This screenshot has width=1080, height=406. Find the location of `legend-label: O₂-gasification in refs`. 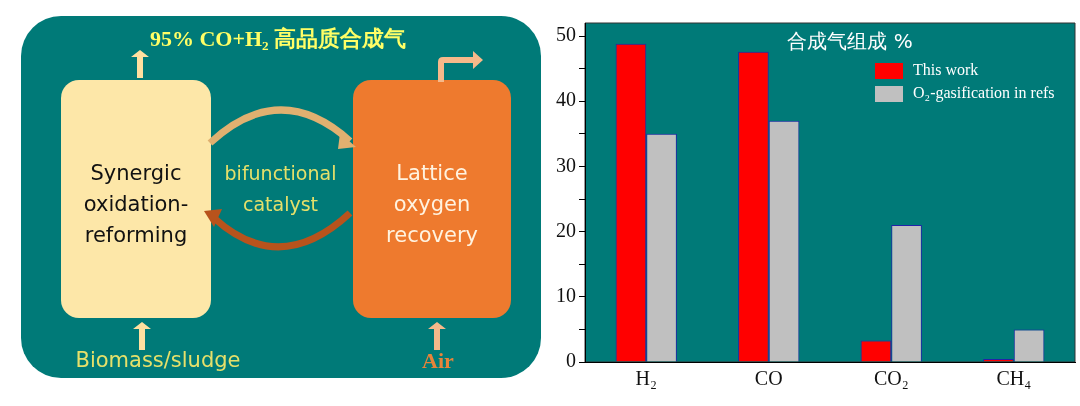

legend-label: O₂-gasification in refs is located at coordinates (984, 93).